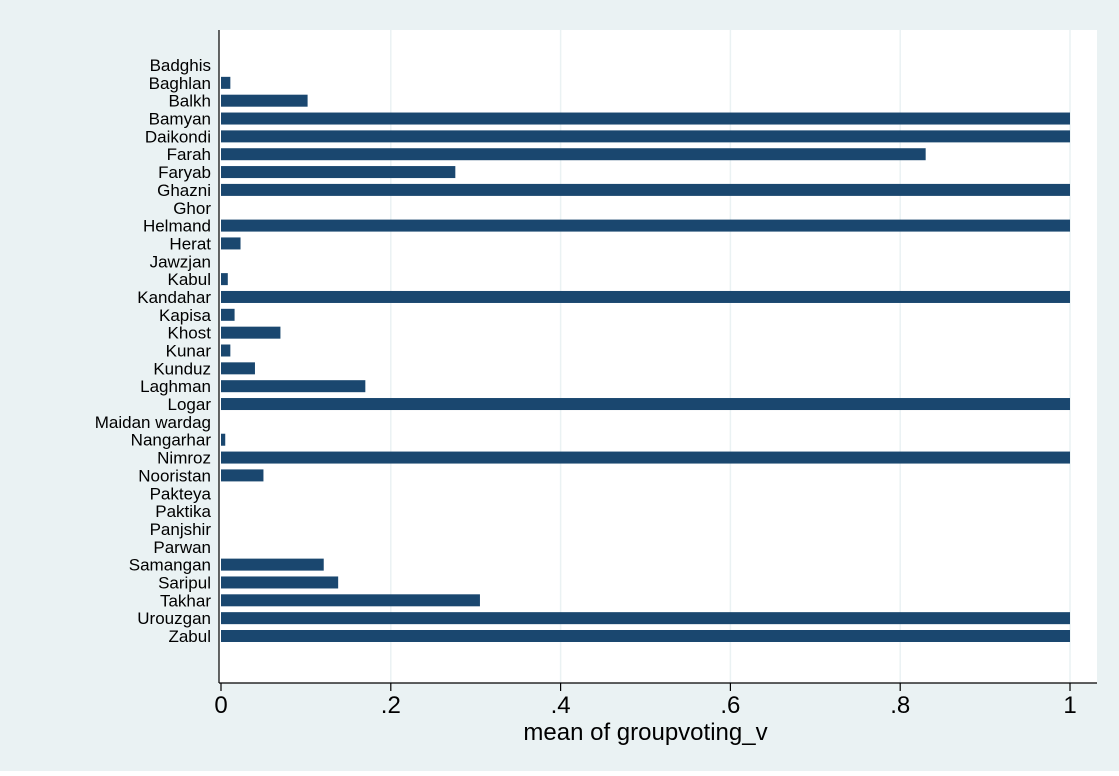 The height and width of the screenshot is (776, 1119). I want to click on y-tick-label-panjshir: Panjshir, so click(181, 529).